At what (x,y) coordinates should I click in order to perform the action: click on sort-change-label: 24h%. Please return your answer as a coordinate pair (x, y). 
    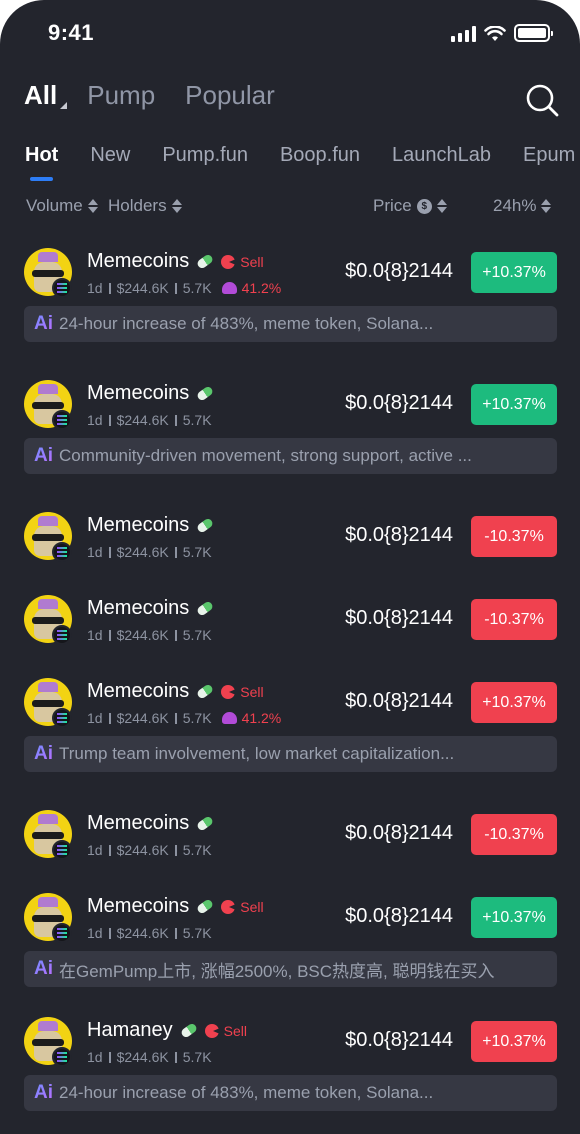
    Looking at the image, I should click on (515, 205).